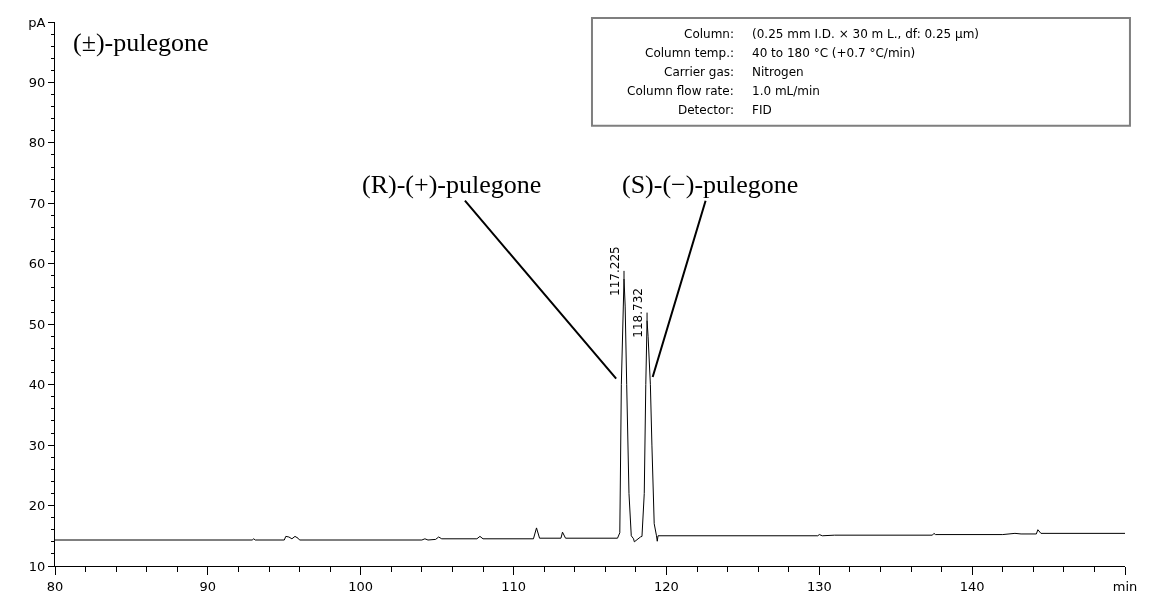  Describe the element at coordinates (832, 34) in the screenshot. I see `text: Column: (0.25 mm I.D. × 30 m L., df: 0.25 µm)` at that location.